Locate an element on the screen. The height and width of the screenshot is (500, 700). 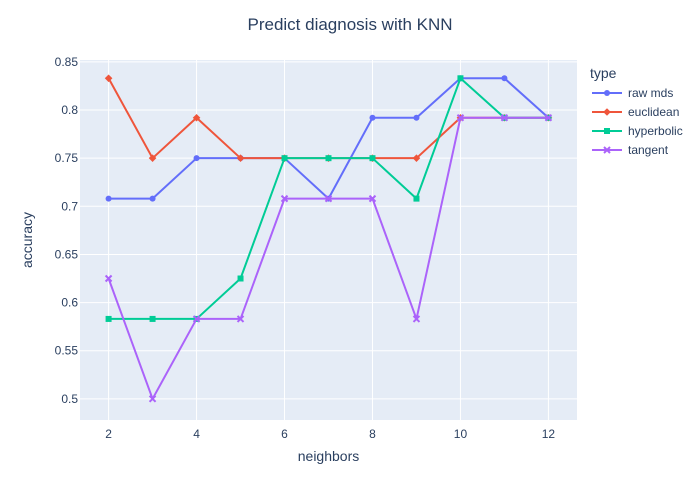
y-tick-label: 0.5 is located at coordinates (69, 399).